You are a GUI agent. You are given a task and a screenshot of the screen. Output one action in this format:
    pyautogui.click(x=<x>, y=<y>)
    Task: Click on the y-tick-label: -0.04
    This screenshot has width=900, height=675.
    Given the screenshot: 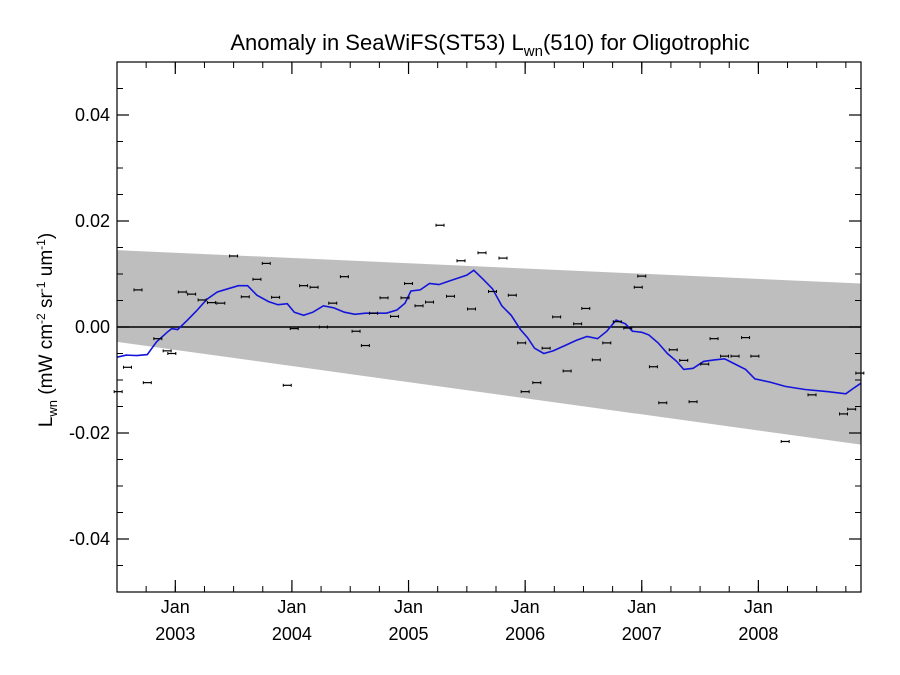 What is the action you would take?
    pyautogui.click(x=89, y=539)
    